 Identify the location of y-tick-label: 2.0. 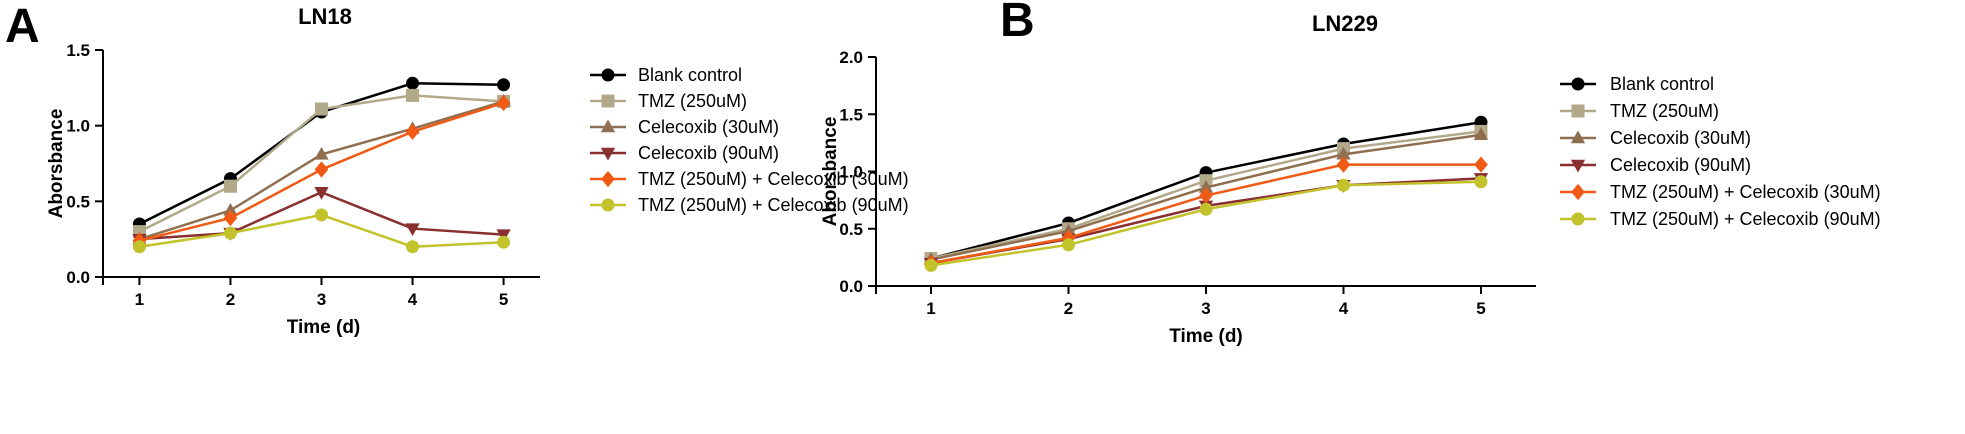
(851, 57).